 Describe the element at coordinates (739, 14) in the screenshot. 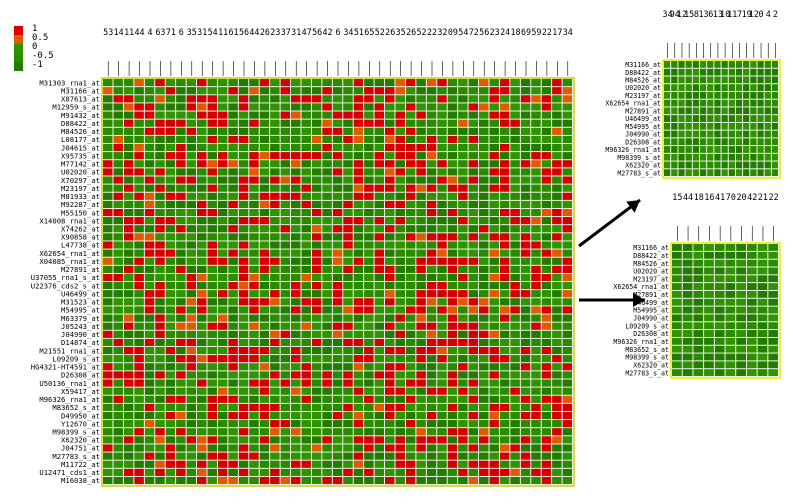

I see `column-label: 7` at that location.